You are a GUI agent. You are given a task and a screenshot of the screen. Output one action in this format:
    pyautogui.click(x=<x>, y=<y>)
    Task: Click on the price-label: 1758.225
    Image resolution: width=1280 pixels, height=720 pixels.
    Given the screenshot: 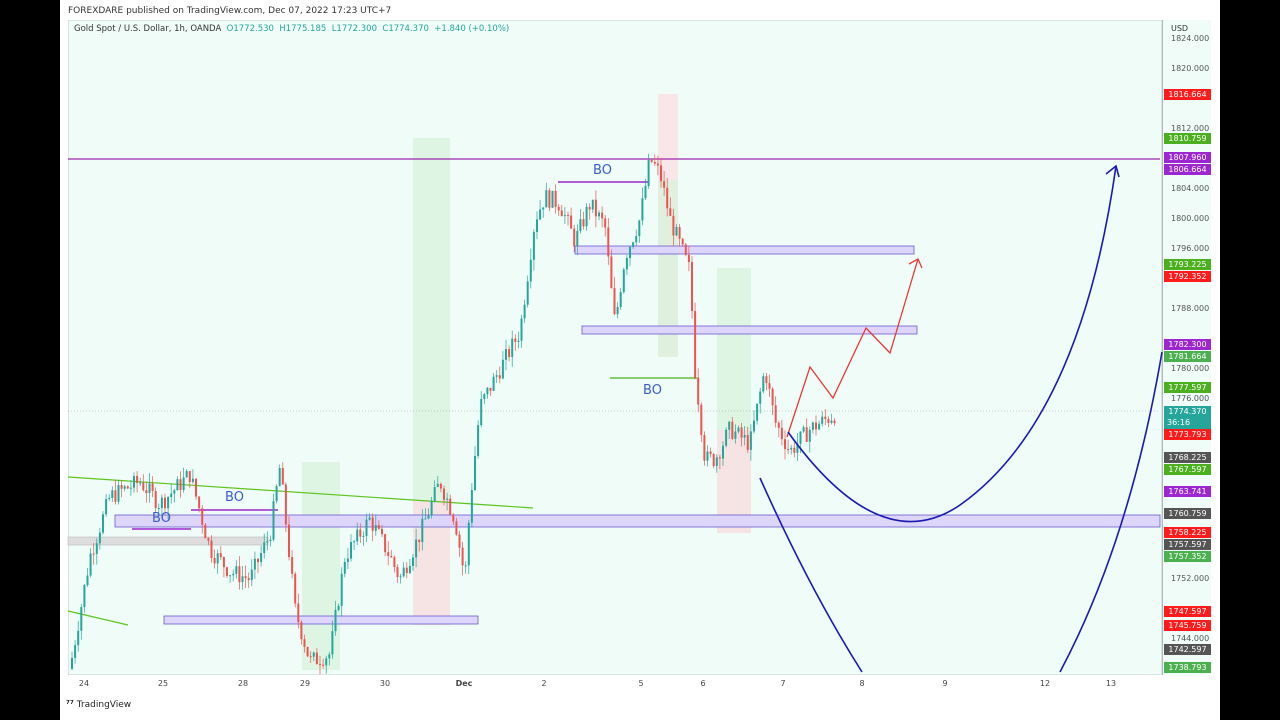 What is the action you would take?
    pyautogui.click(x=1187, y=532)
    